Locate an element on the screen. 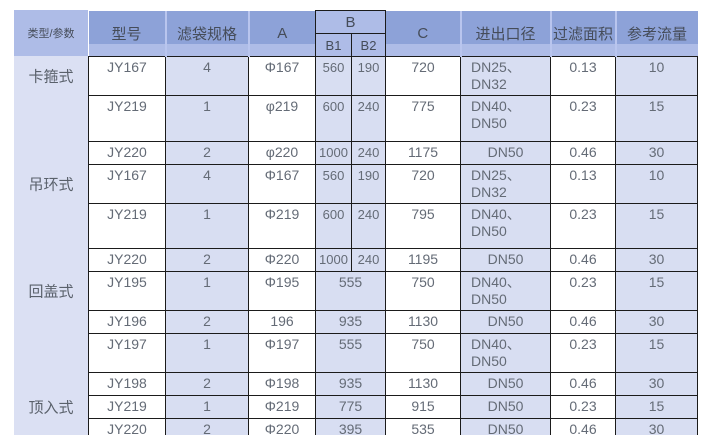 The height and width of the screenshot is (435, 701). type-param-header: 类型/参数 is located at coordinates (51, 33).